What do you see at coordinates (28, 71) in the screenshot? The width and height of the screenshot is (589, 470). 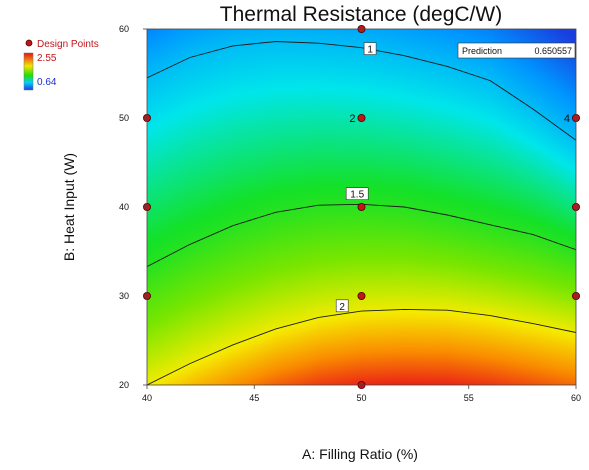 I see `legend-color-bar` at bounding box center [28, 71].